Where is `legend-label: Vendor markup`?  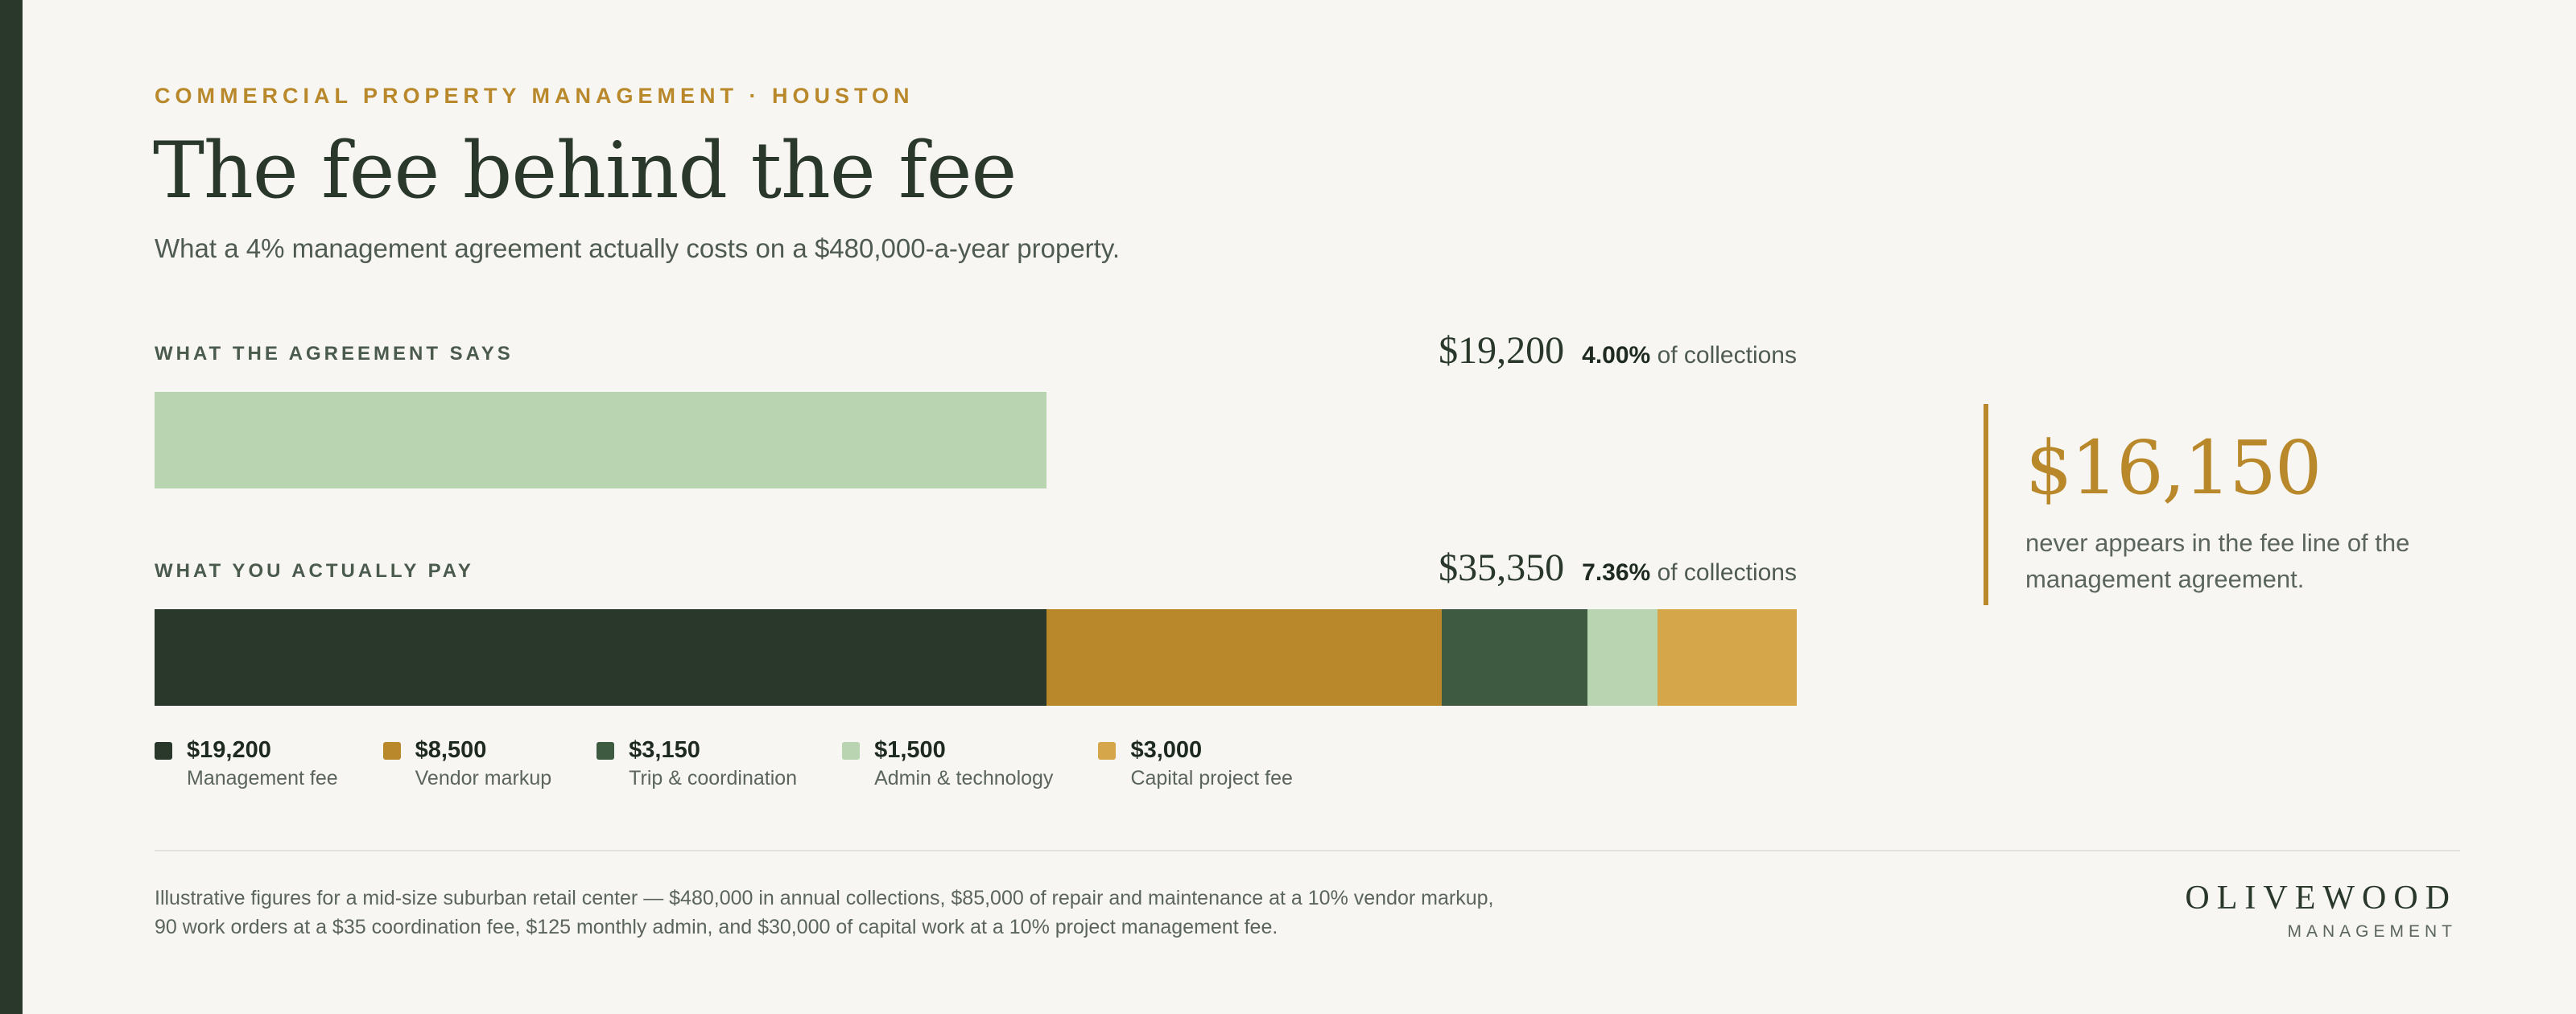
legend-label: Vendor markup is located at coordinates (483, 778).